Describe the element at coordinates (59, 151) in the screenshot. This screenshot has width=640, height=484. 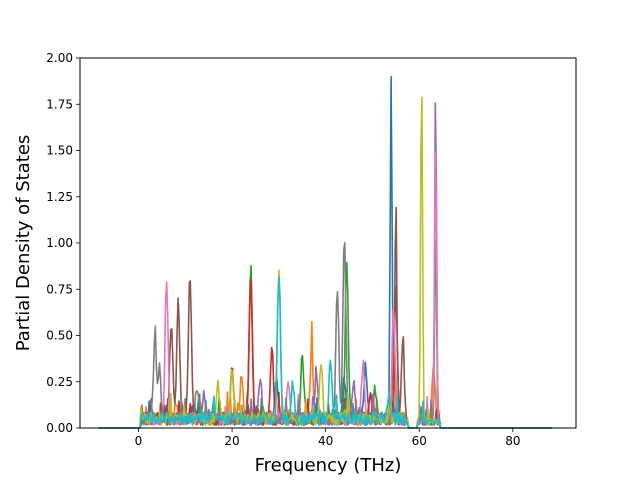
I see `y-tick-label: 1.50` at that location.